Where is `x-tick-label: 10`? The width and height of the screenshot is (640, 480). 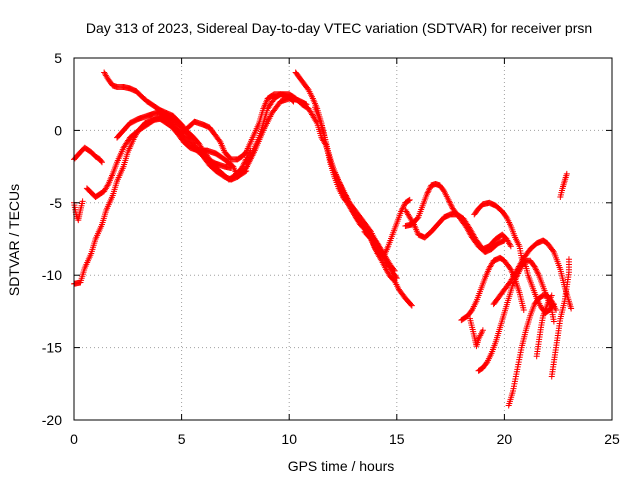 x-tick-label: 10 is located at coordinates (289, 439).